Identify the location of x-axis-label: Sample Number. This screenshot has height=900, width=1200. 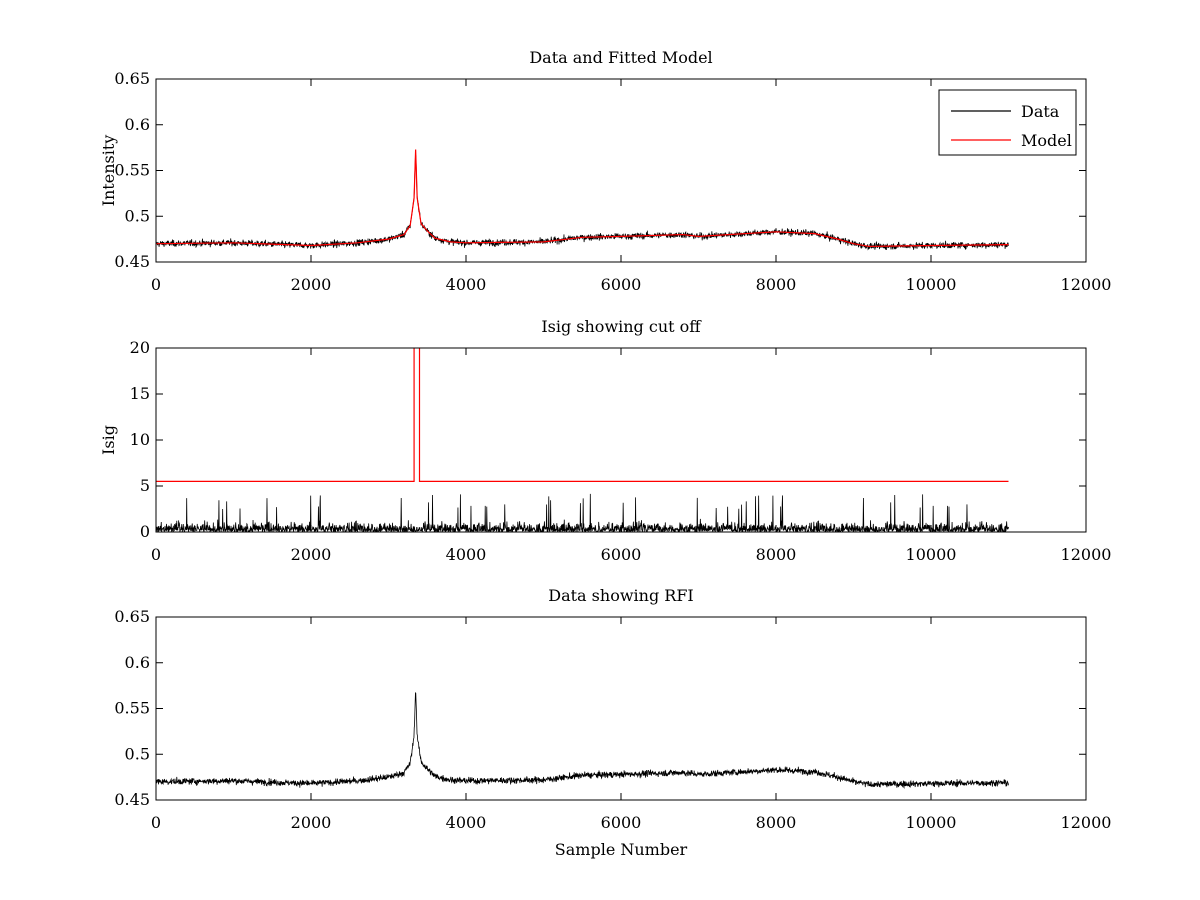
(621, 849).